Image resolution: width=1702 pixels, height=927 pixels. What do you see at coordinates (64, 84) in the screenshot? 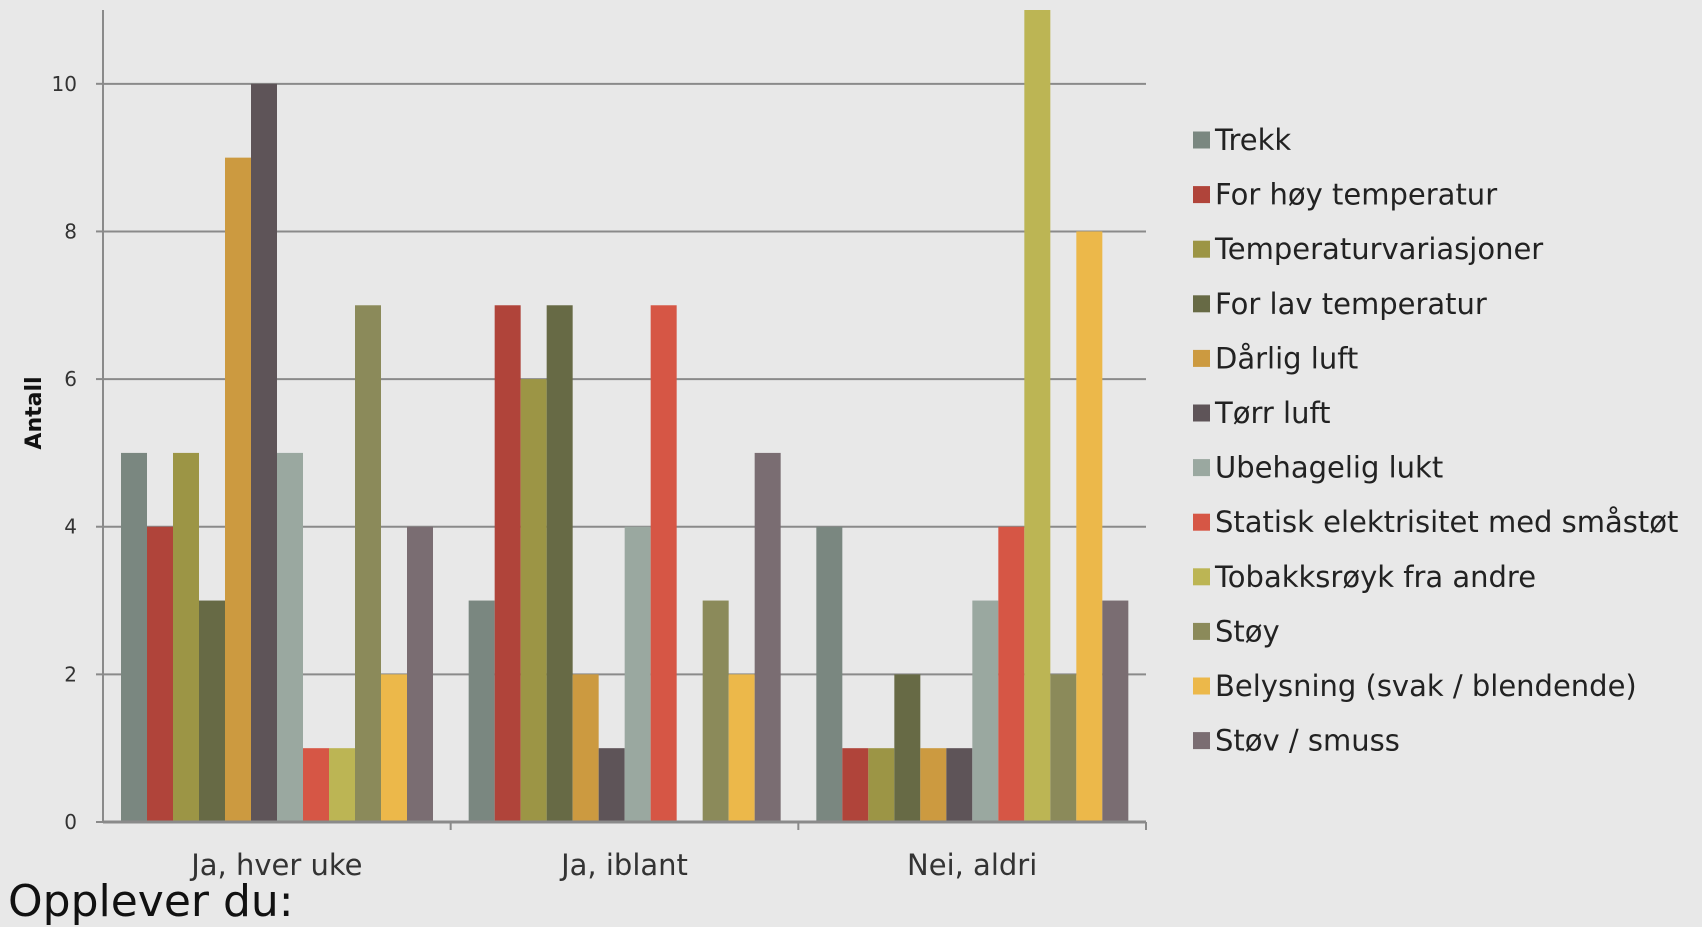
I see `y-tick-label: 10` at bounding box center [64, 84].